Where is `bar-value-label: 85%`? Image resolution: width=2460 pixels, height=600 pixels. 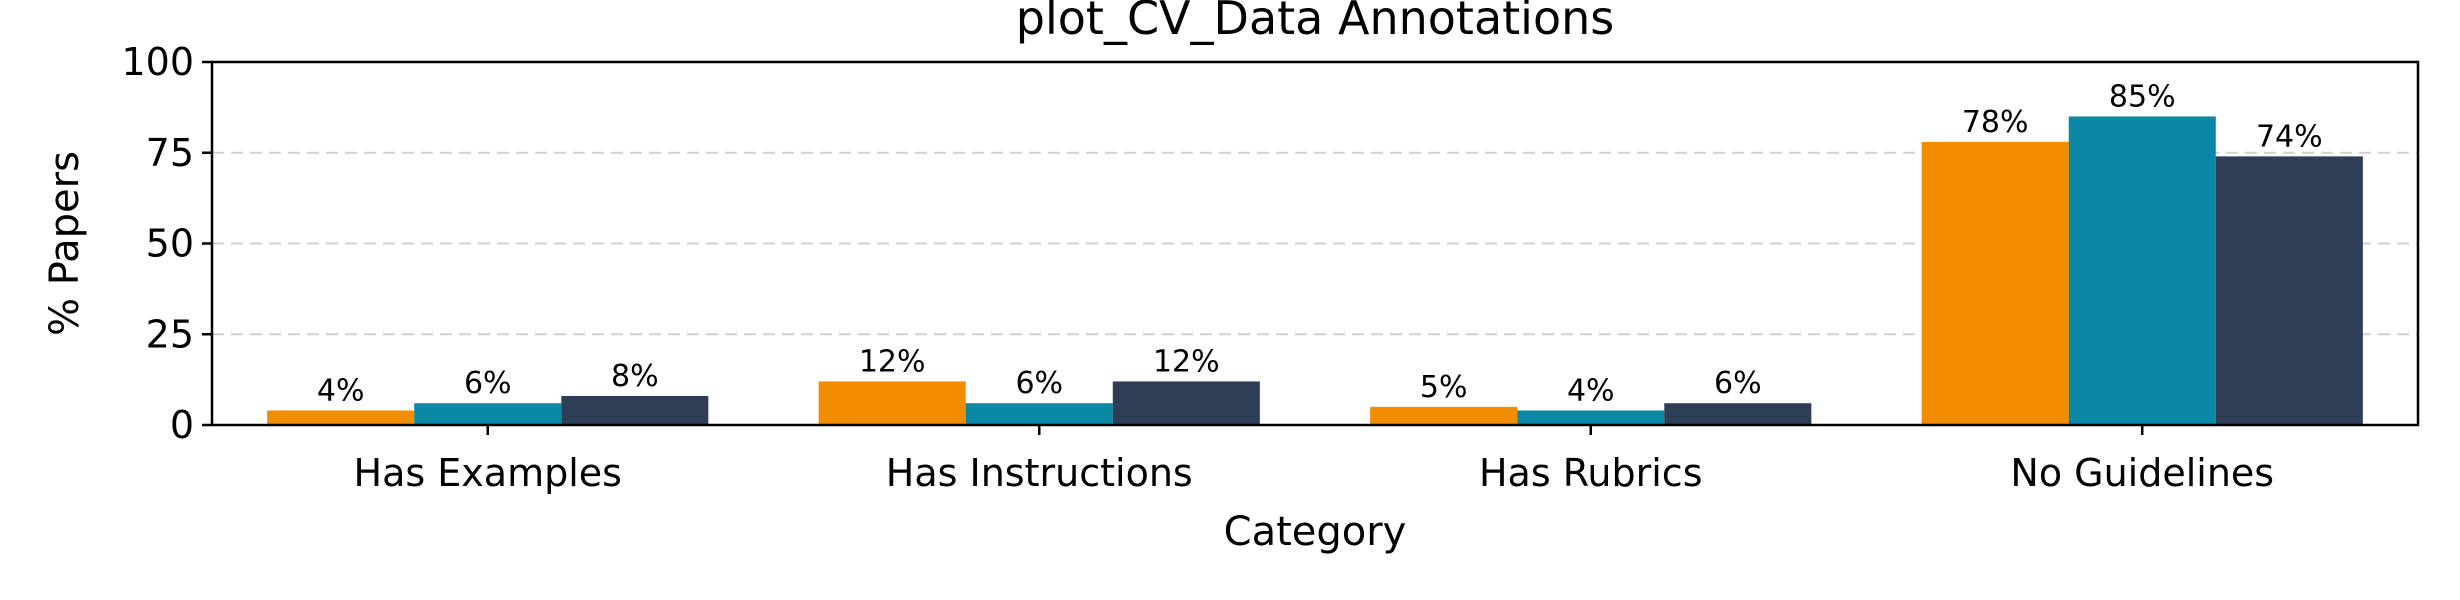 bar-value-label: 85% is located at coordinates (2142, 96).